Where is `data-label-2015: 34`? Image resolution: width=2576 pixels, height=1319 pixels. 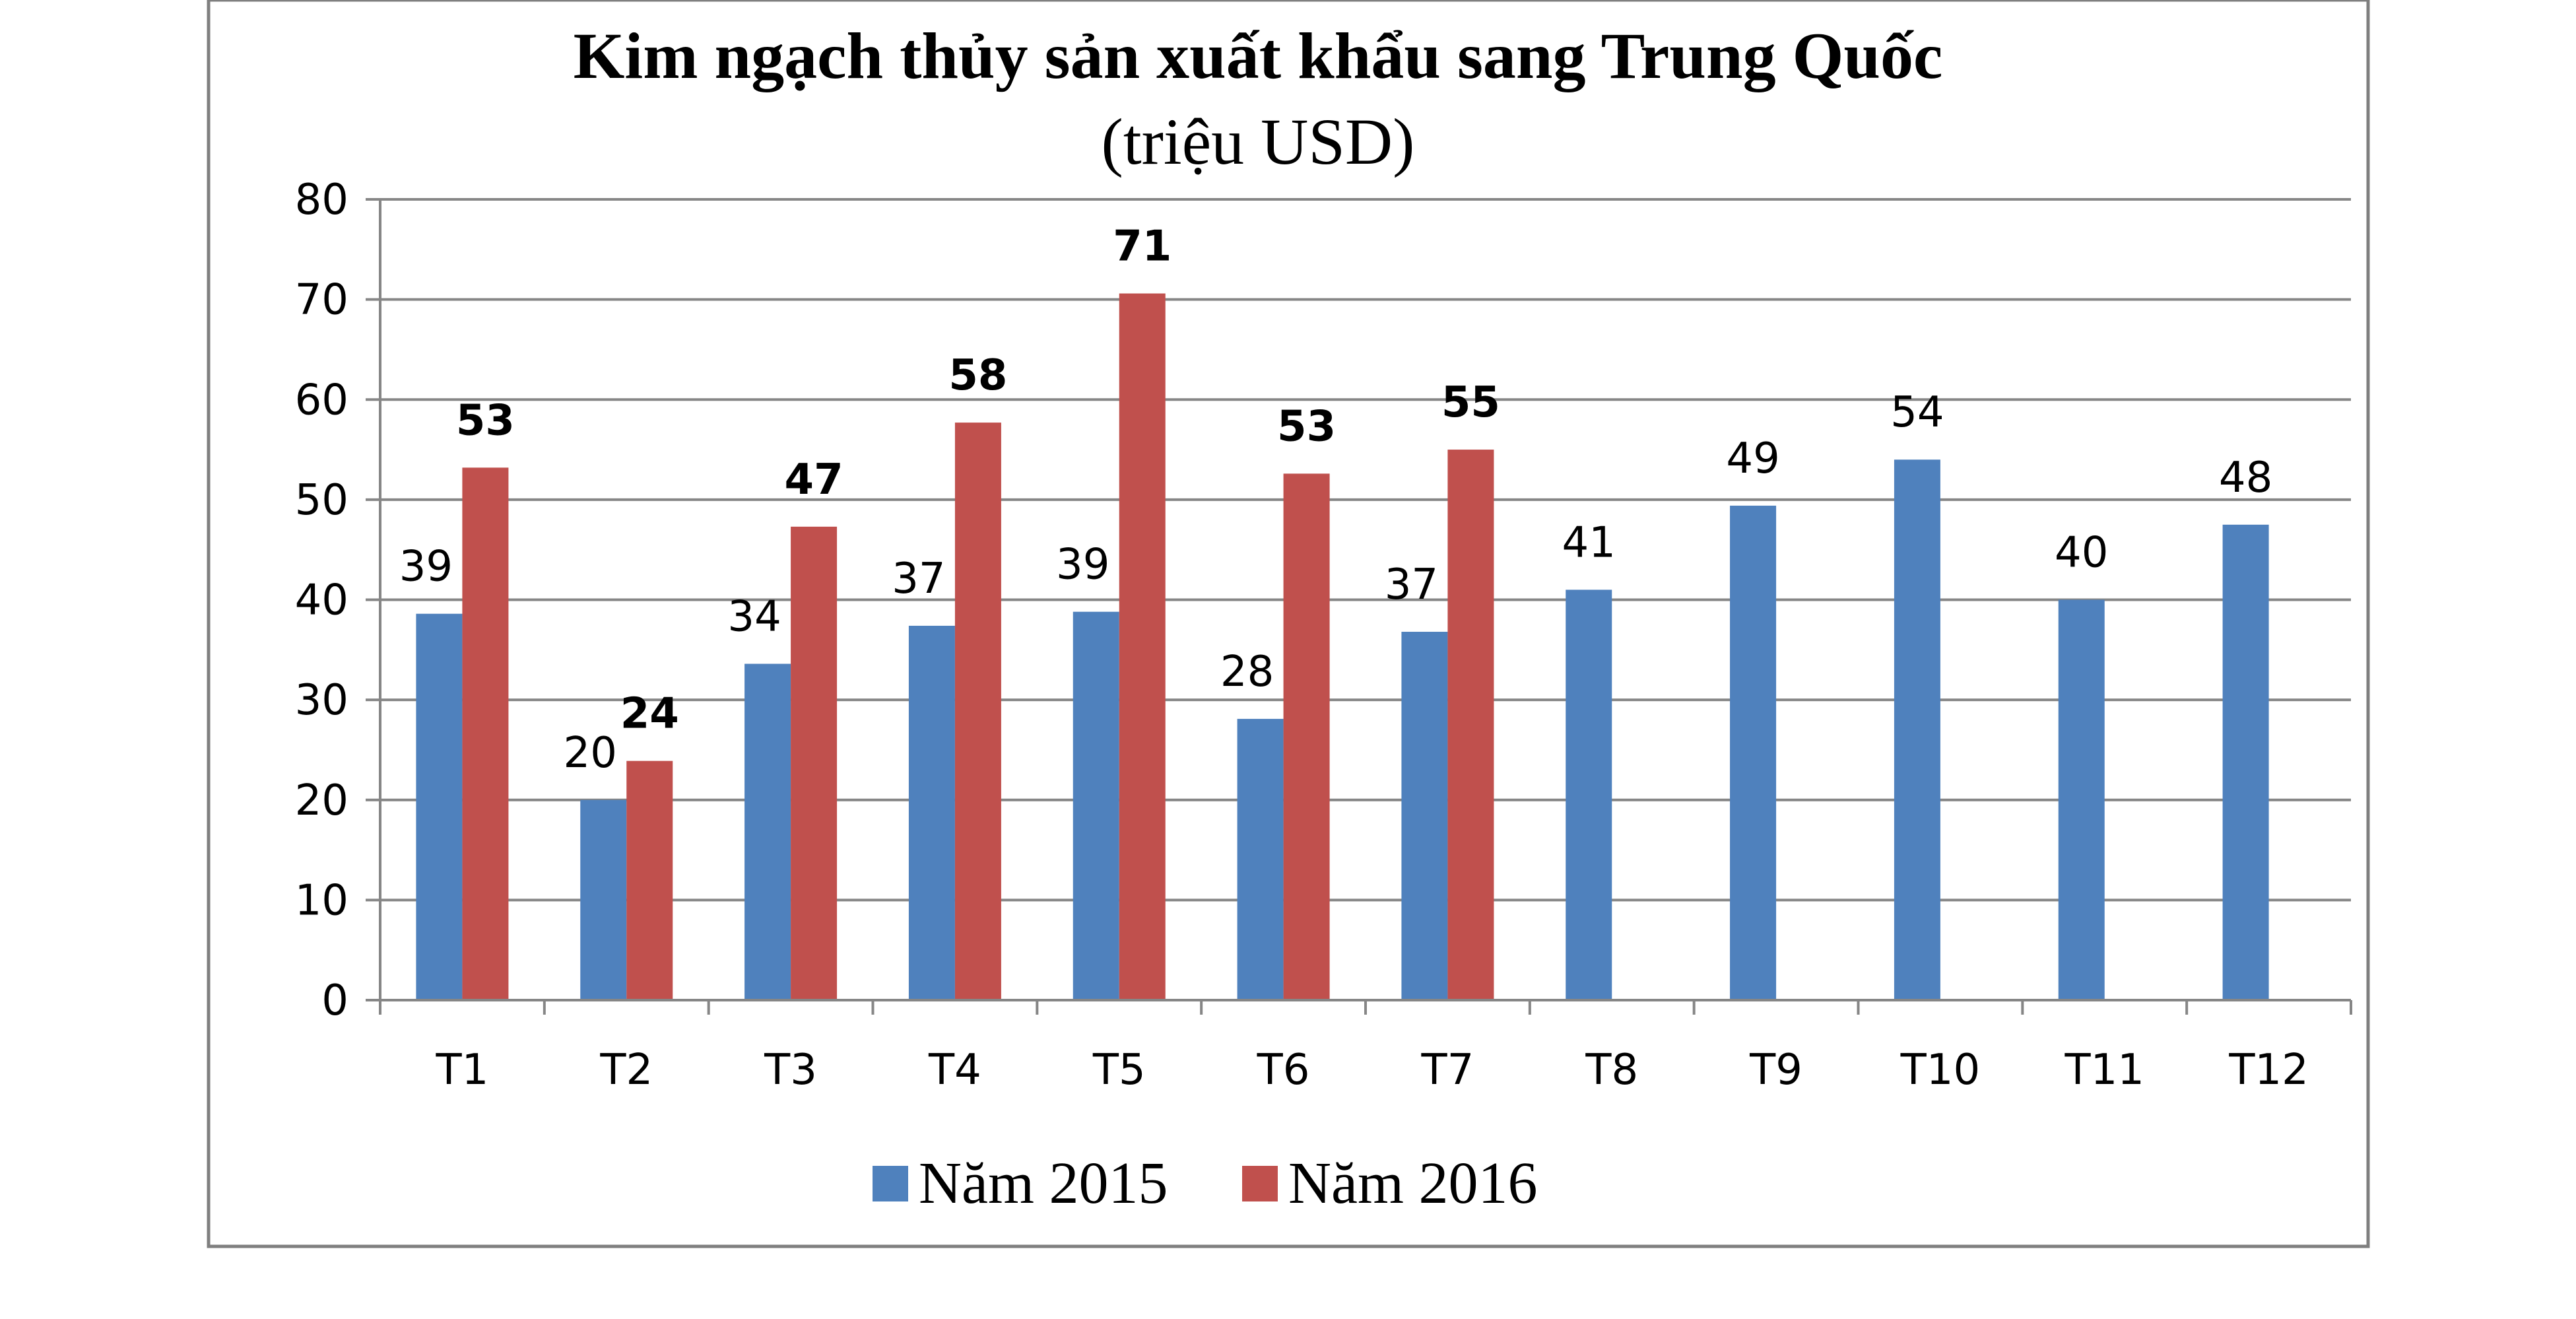
data-label-2015: 34 is located at coordinates (754, 618).